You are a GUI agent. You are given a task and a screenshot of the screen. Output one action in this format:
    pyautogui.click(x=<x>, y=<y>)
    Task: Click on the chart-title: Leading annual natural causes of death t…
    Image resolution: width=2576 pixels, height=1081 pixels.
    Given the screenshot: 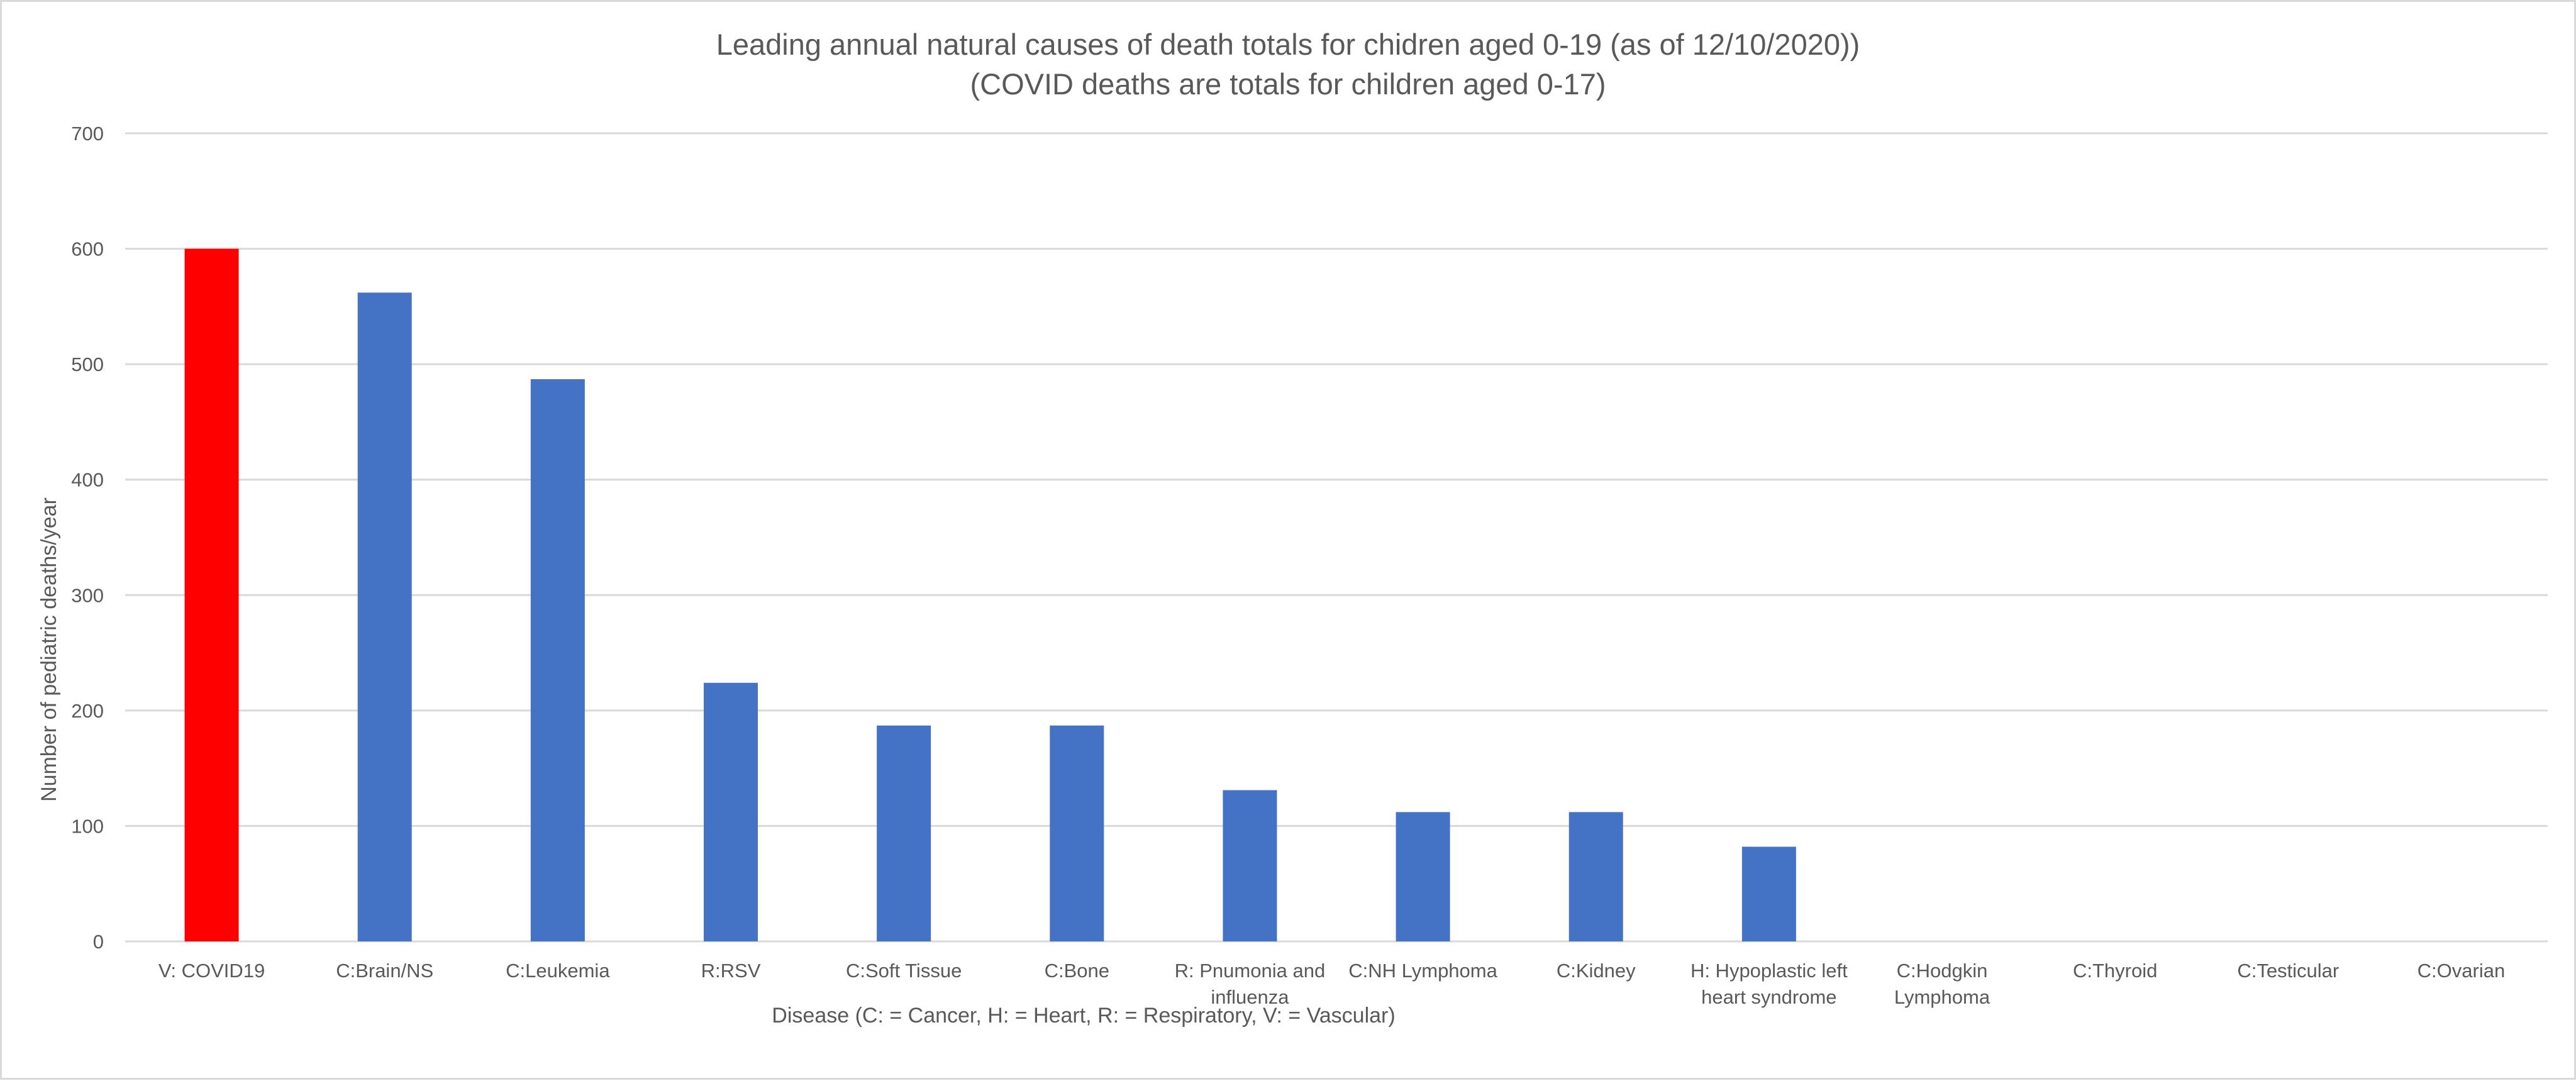 What is the action you would take?
    pyautogui.click(x=1288, y=45)
    